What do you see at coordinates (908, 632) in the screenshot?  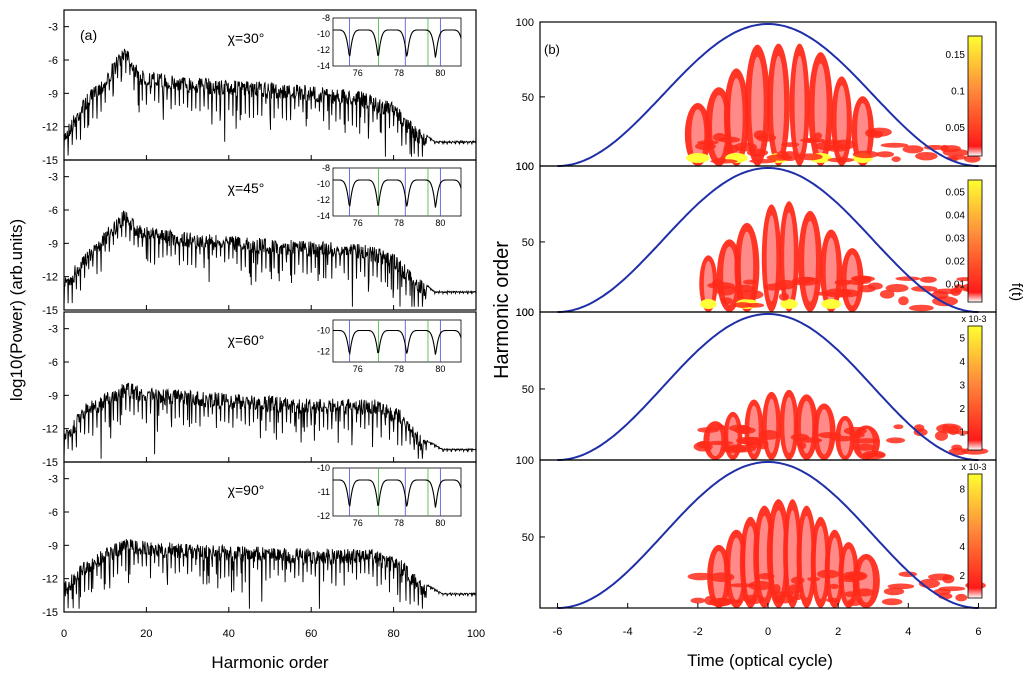 I see `x-tick-label: 4` at bounding box center [908, 632].